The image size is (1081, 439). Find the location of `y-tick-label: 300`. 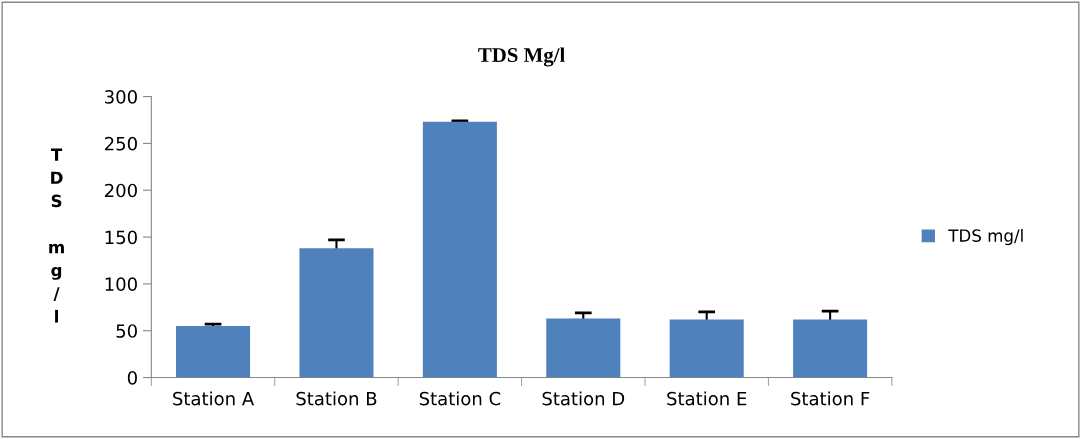

y-tick-label: 300 is located at coordinates (121, 97).